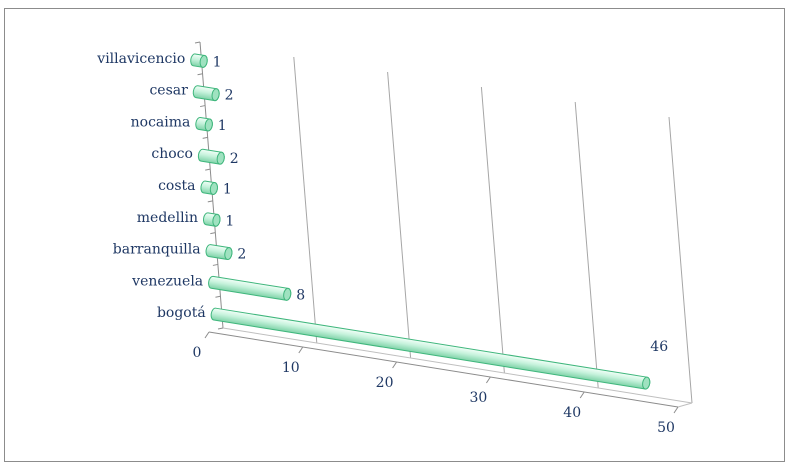 The image size is (787, 464). Describe the element at coordinates (161, 122) in the screenshot. I see `category-label: nocaima` at that location.